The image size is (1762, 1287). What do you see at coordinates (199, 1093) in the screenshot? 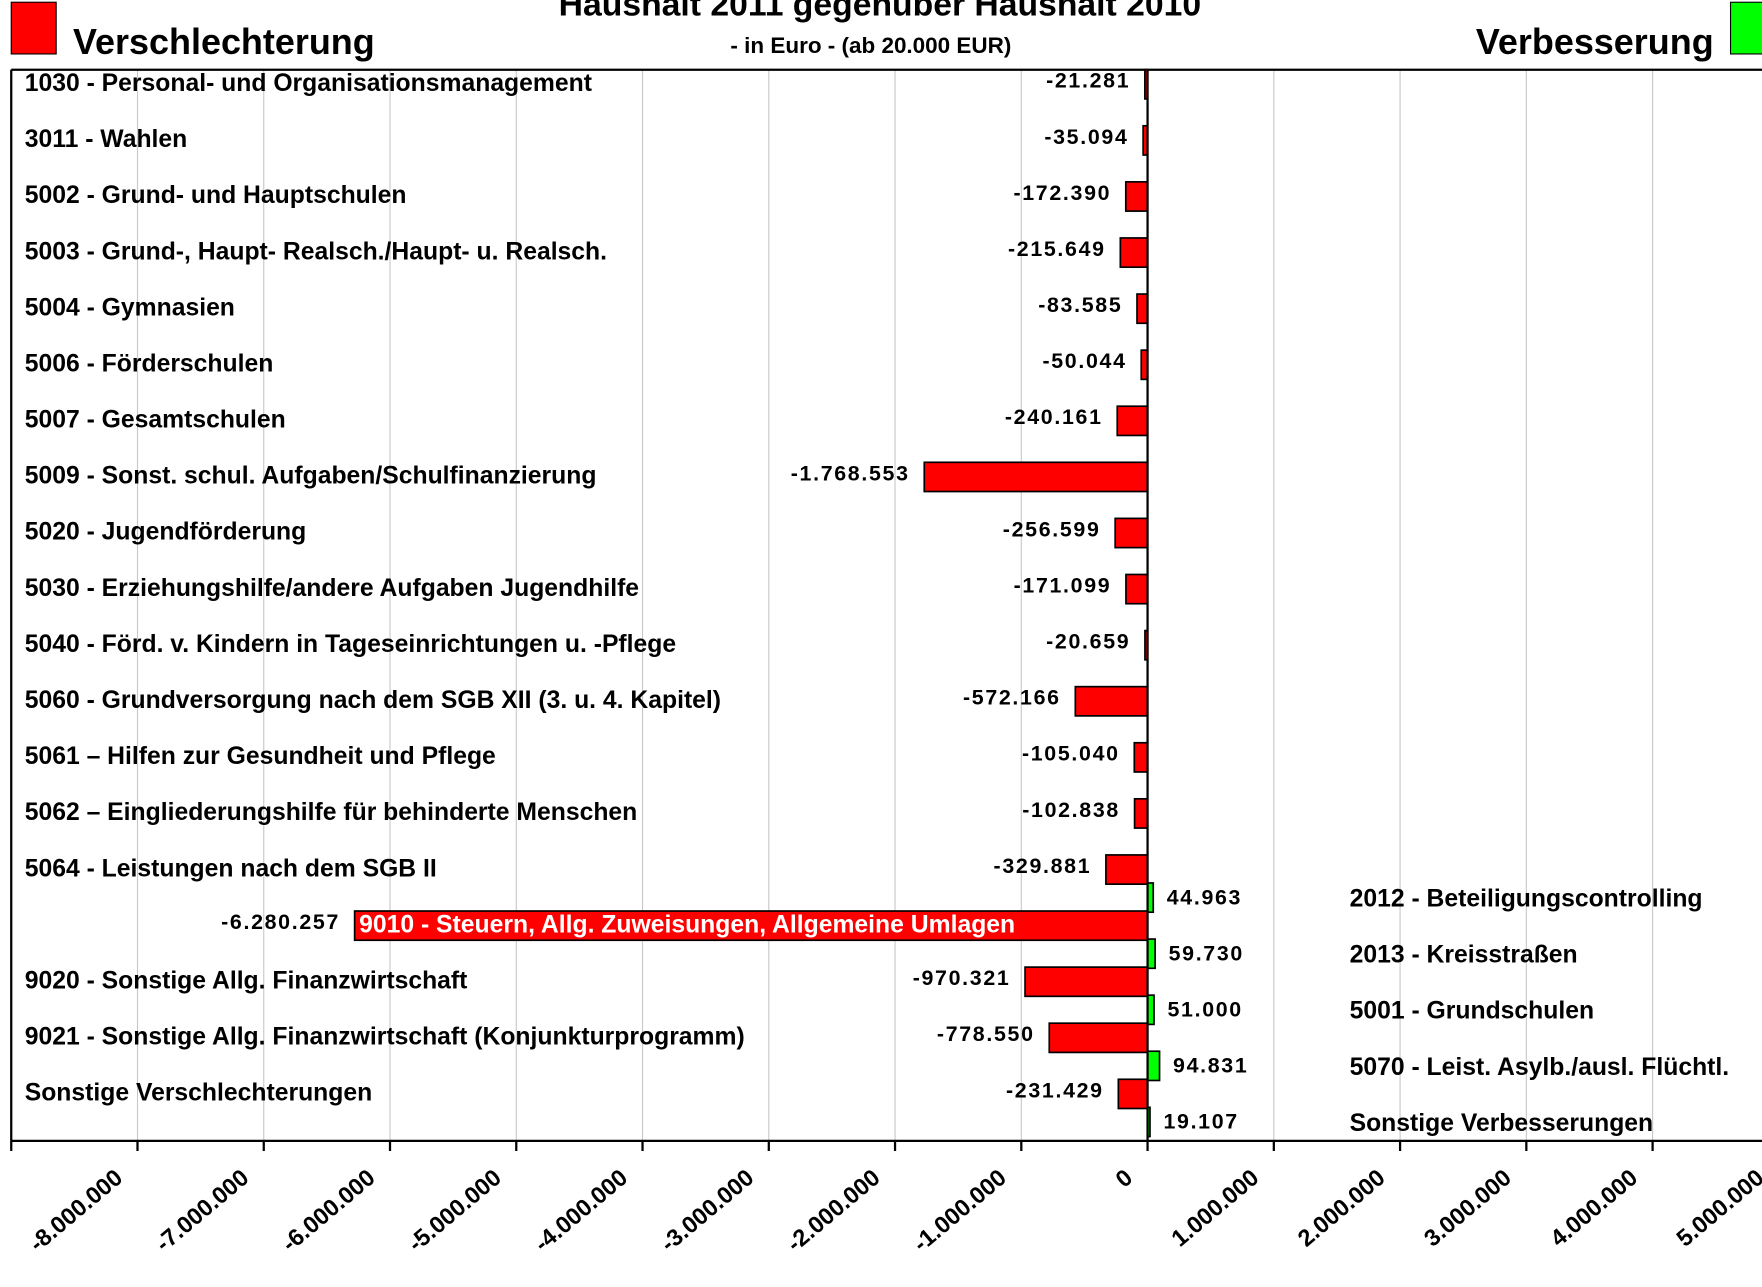
I see `category-label: Sonstige Verschlechterungen` at bounding box center [199, 1093].